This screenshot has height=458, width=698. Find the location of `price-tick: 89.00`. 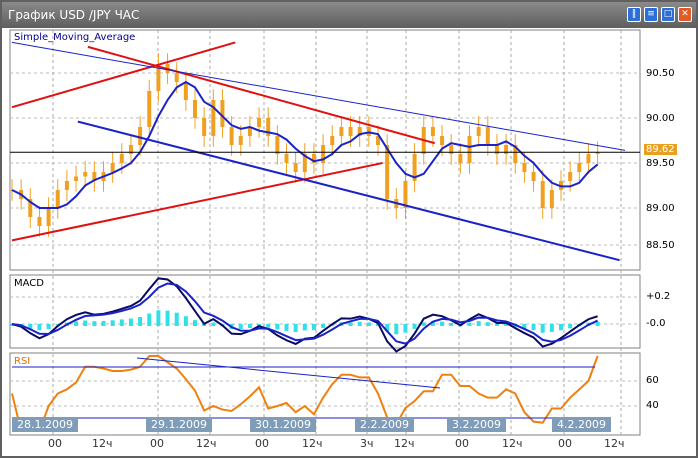

price-tick: 89.00 is located at coordinates (660, 208).